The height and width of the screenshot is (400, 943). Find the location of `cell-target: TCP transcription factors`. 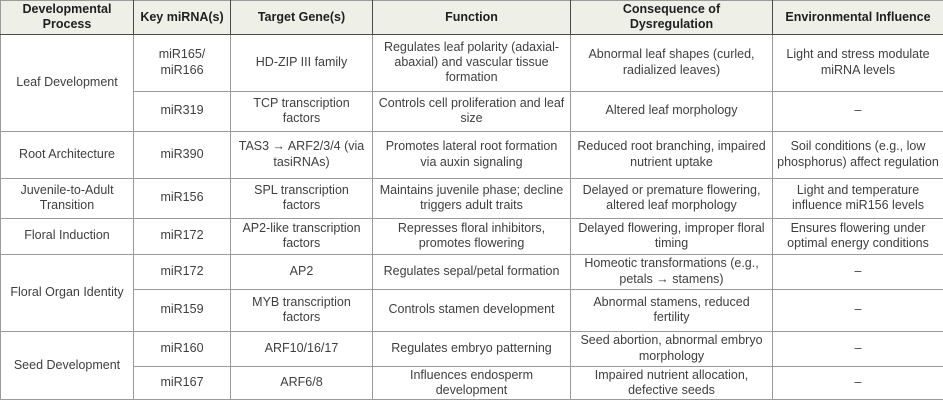

cell-target: TCP transcription factors is located at coordinates (301, 111).